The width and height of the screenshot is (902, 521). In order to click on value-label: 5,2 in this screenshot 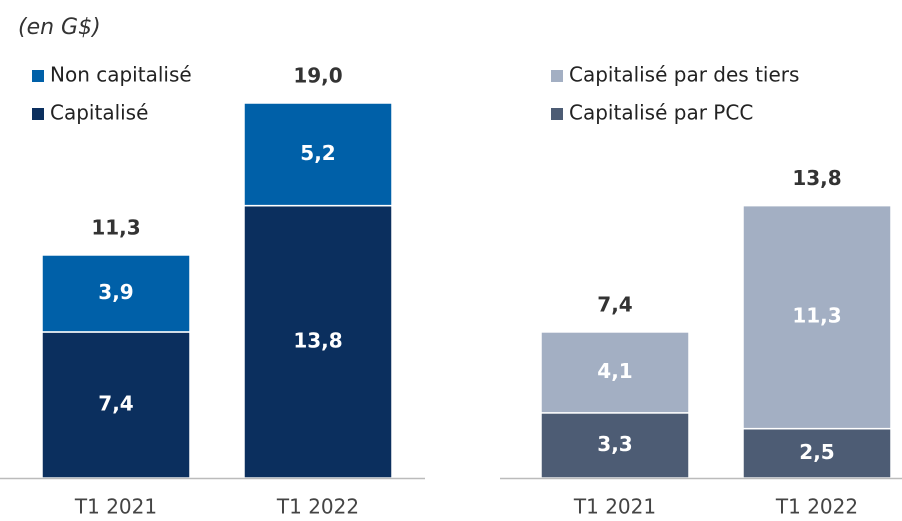, I will do `click(317, 153)`.